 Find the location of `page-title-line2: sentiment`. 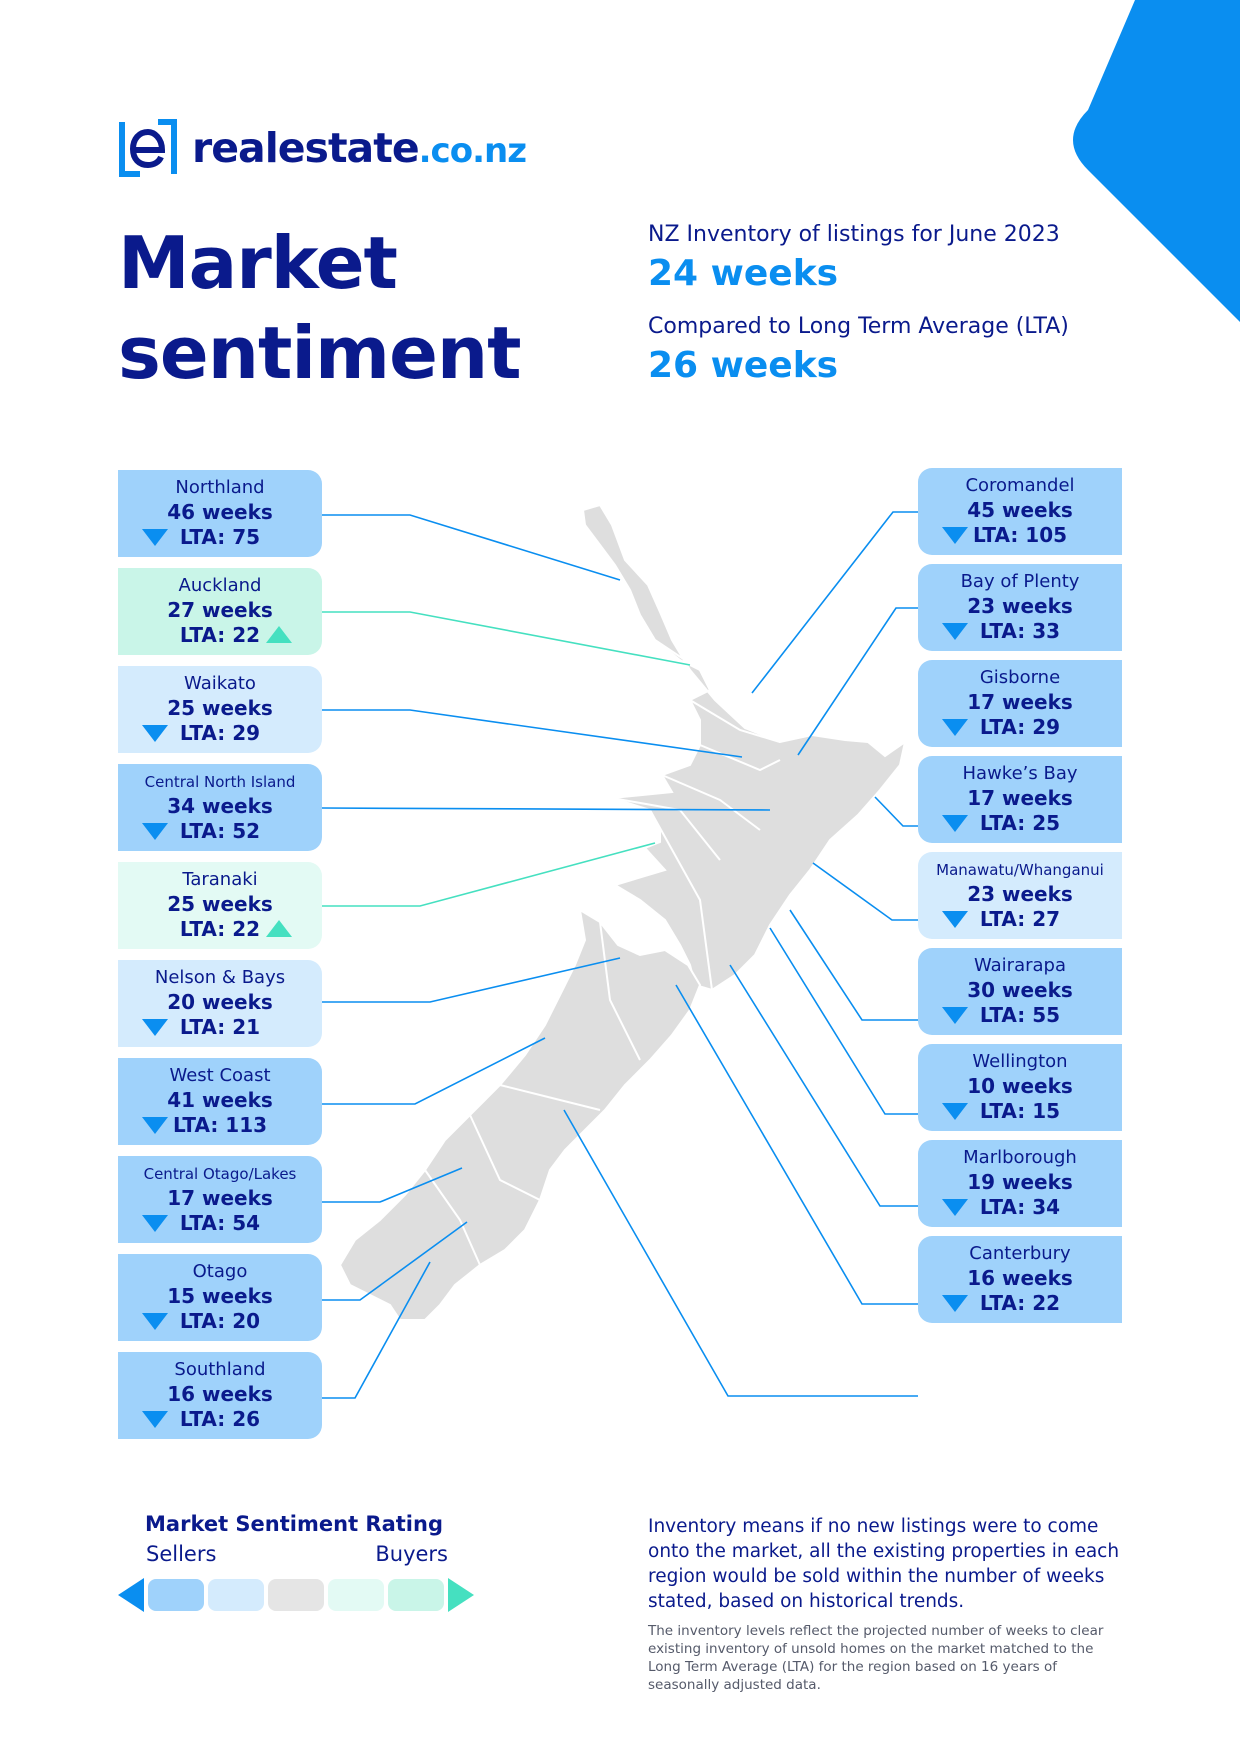

page-title-line2: sentiment is located at coordinates (320, 353).